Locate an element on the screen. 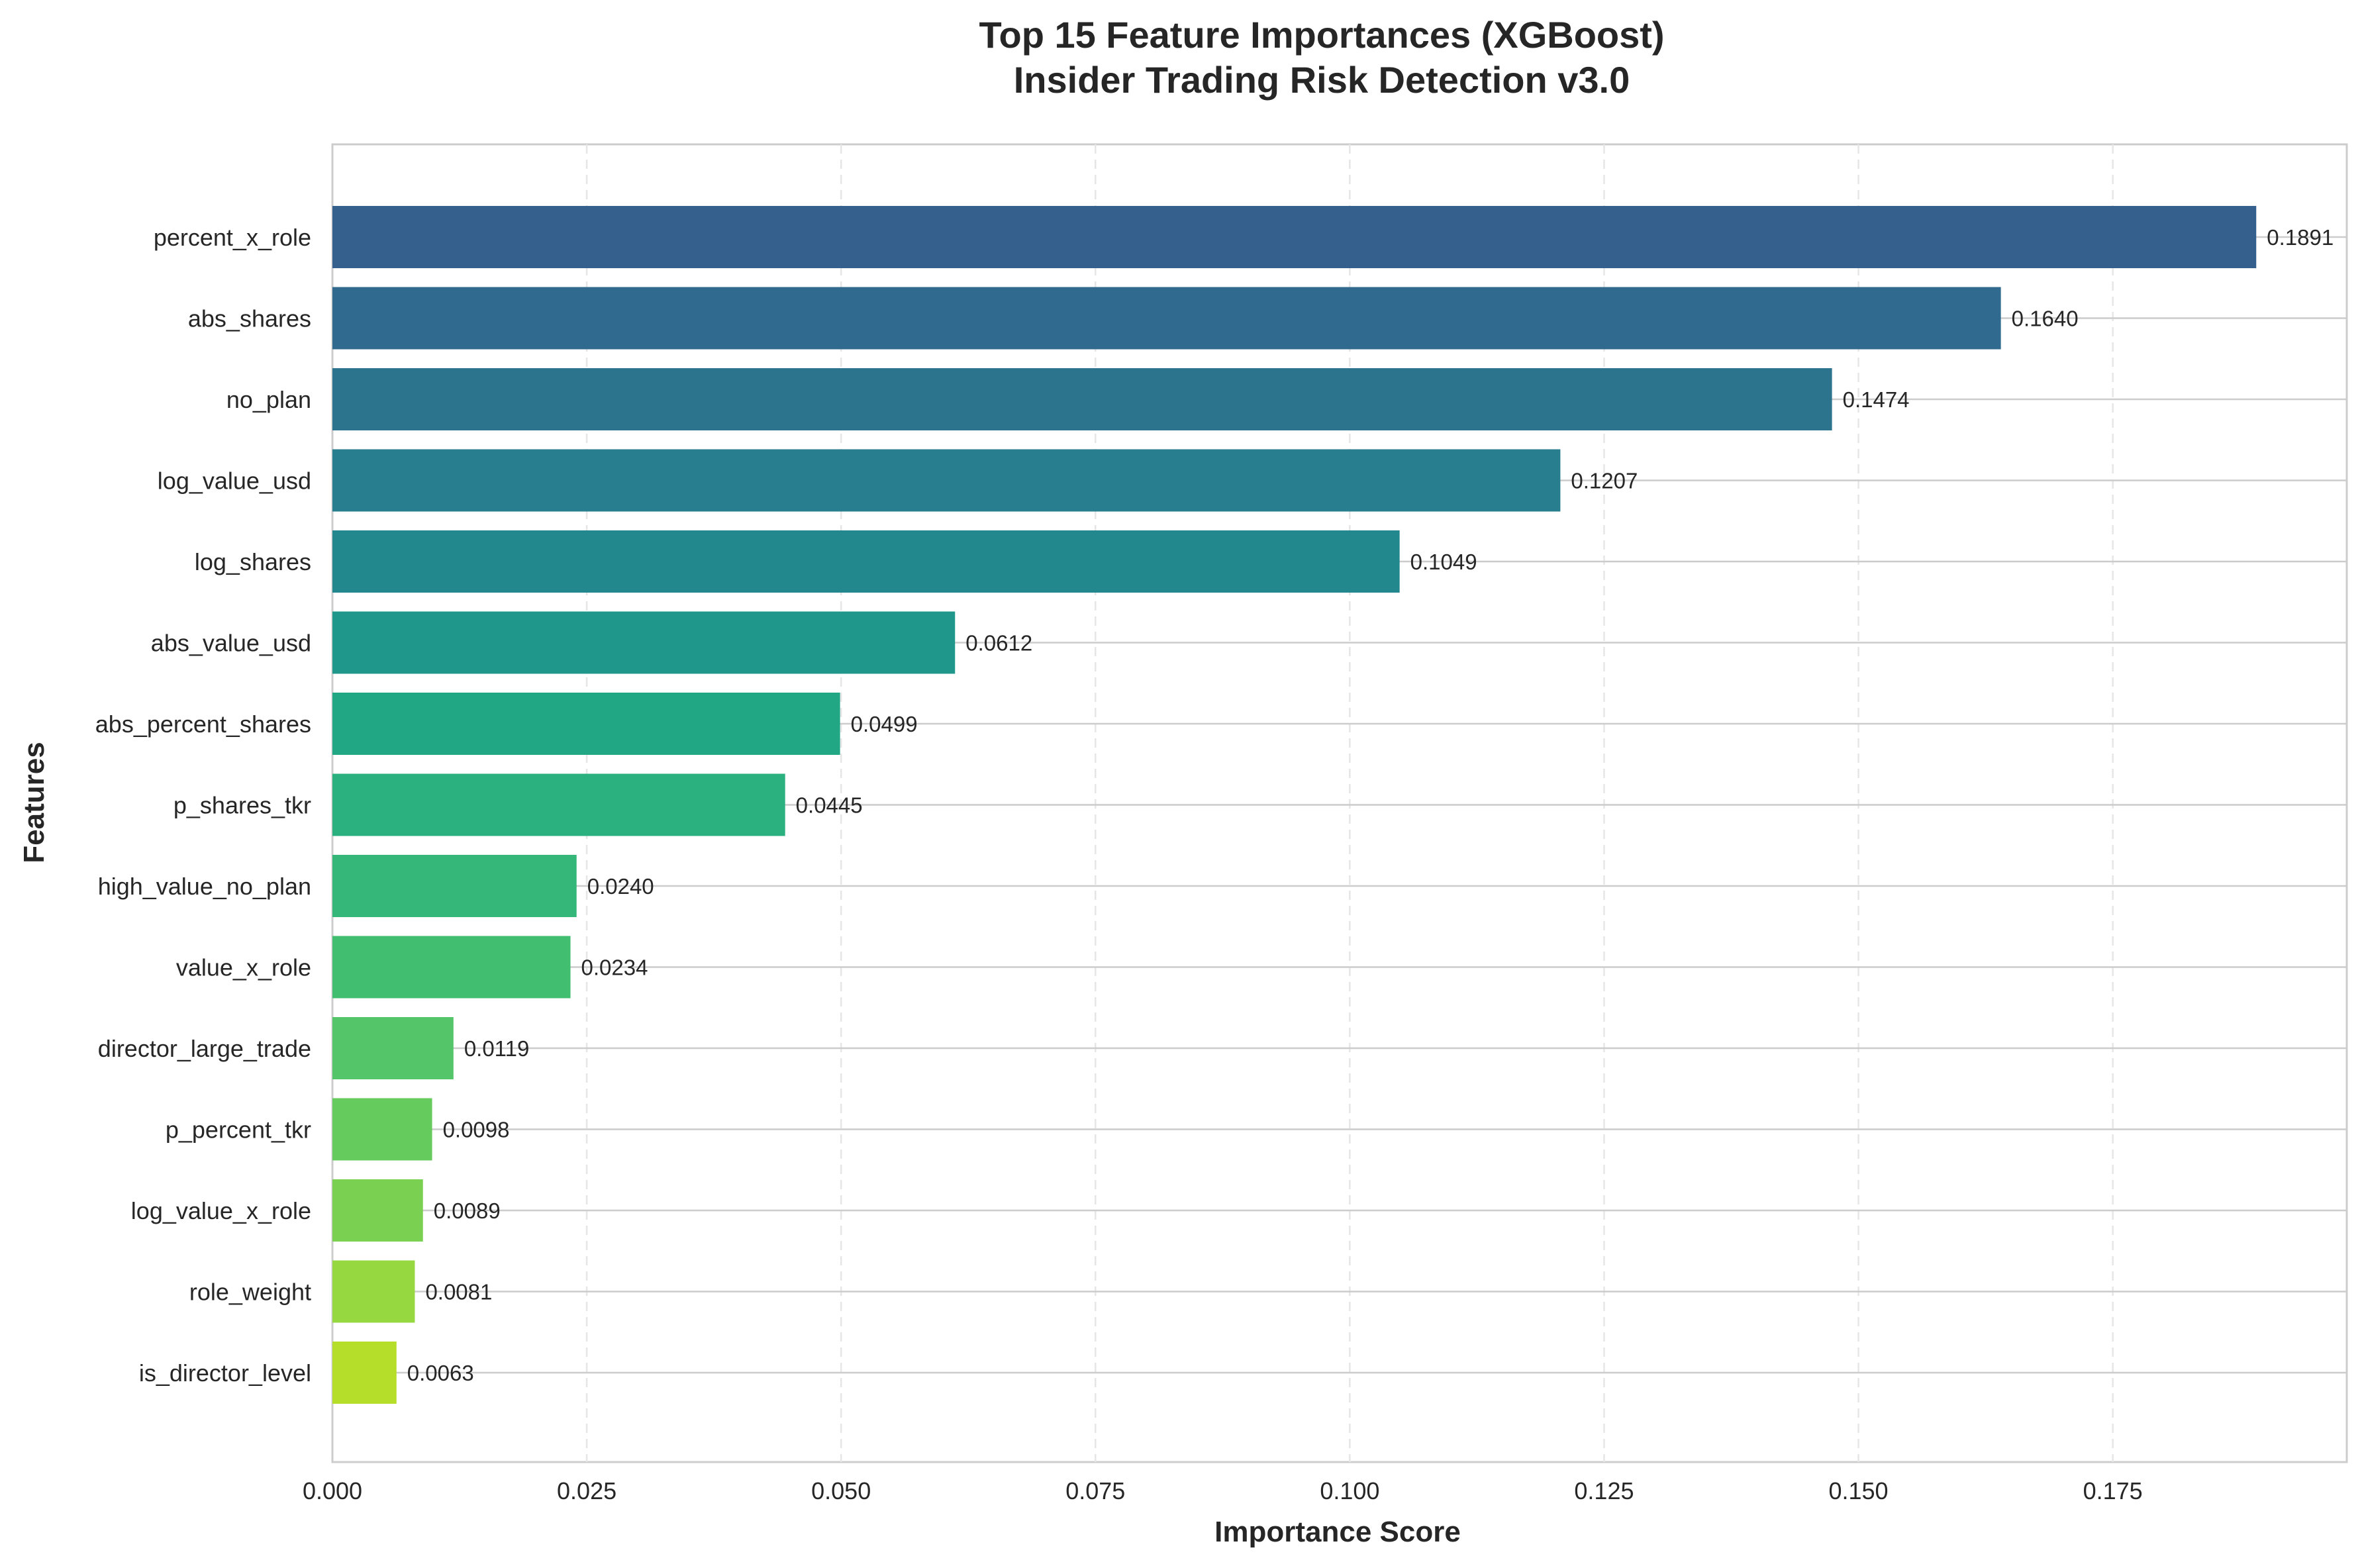 The height and width of the screenshot is (1568, 2364). value-label: 0.0089 is located at coordinates (467, 1211).